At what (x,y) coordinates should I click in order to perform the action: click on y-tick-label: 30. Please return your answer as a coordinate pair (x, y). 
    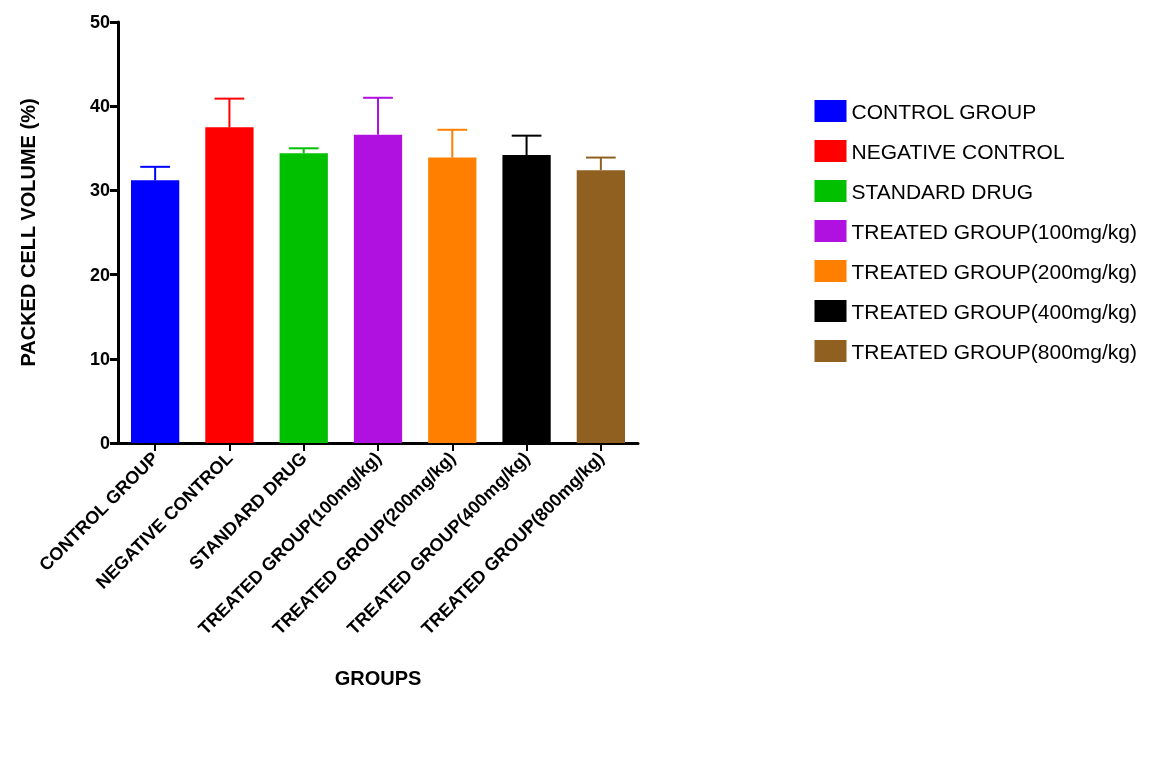
    Looking at the image, I should click on (99, 190).